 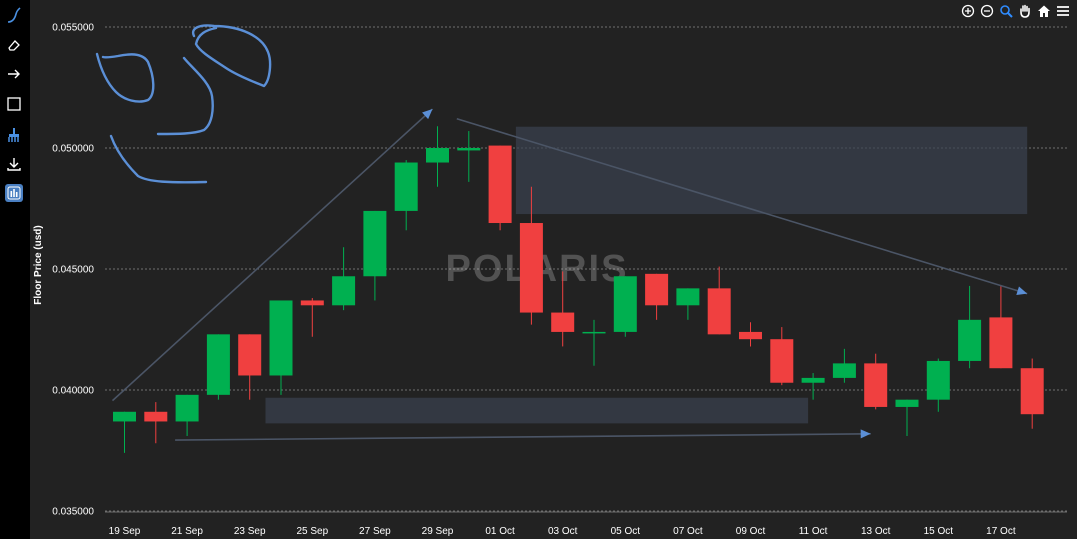 I want to click on chart-toolbar, so click(x=1015, y=11).